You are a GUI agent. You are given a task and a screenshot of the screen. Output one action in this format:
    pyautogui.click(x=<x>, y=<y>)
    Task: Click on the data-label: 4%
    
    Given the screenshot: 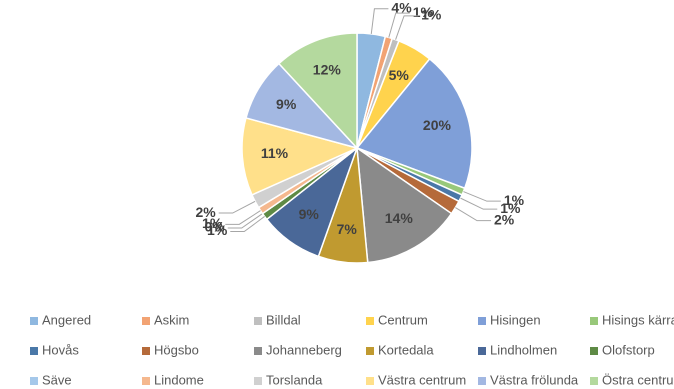 What is the action you would take?
    pyautogui.click(x=401, y=7)
    